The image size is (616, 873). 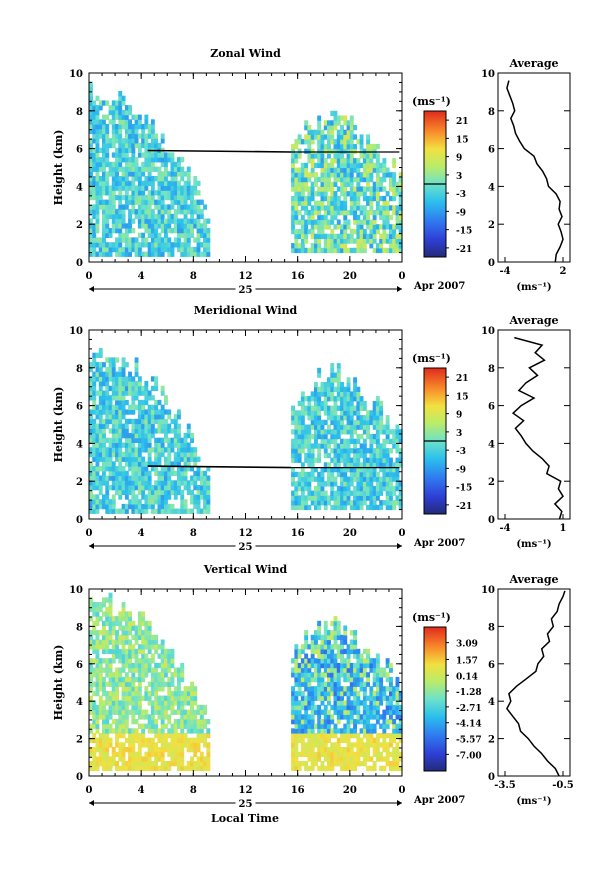 What do you see at coordinates (350, 533) in the screenshot?
I see `x-tick-label: 20` at bounding box center [350, 533].